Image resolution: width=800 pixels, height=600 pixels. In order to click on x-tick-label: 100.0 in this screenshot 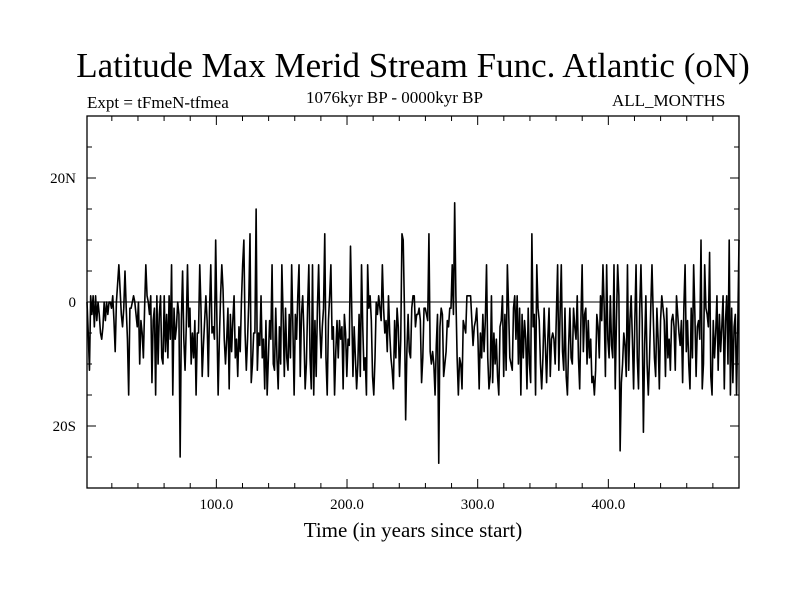, I will do `click(216, 505)`.